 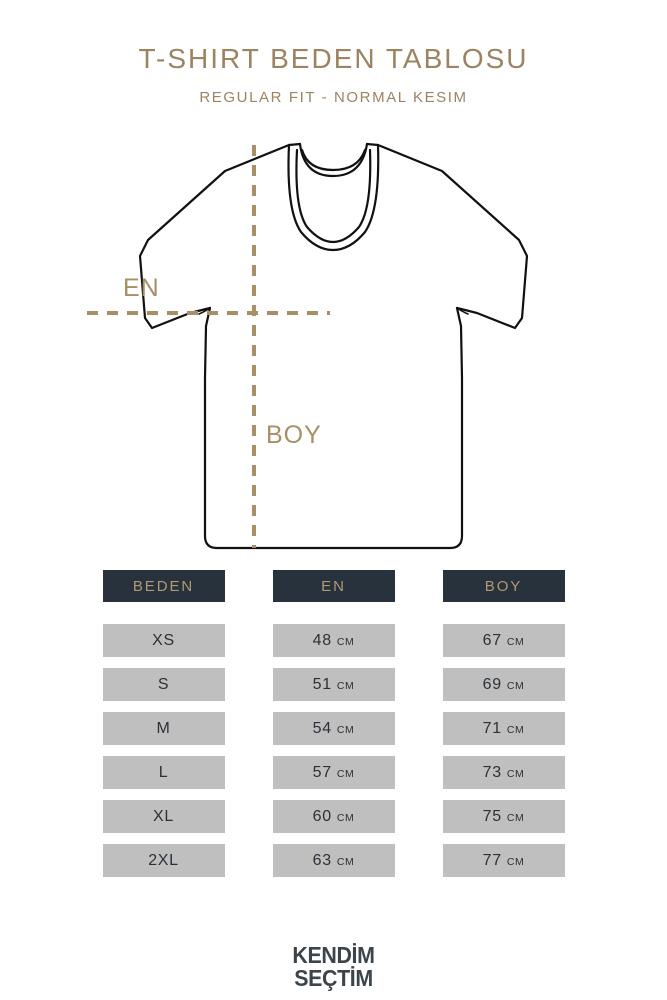 What do you see at coordinates (492, 860) in the screenshot?
I see `cell-boy-value: 77` at bounding box center [492, 860].